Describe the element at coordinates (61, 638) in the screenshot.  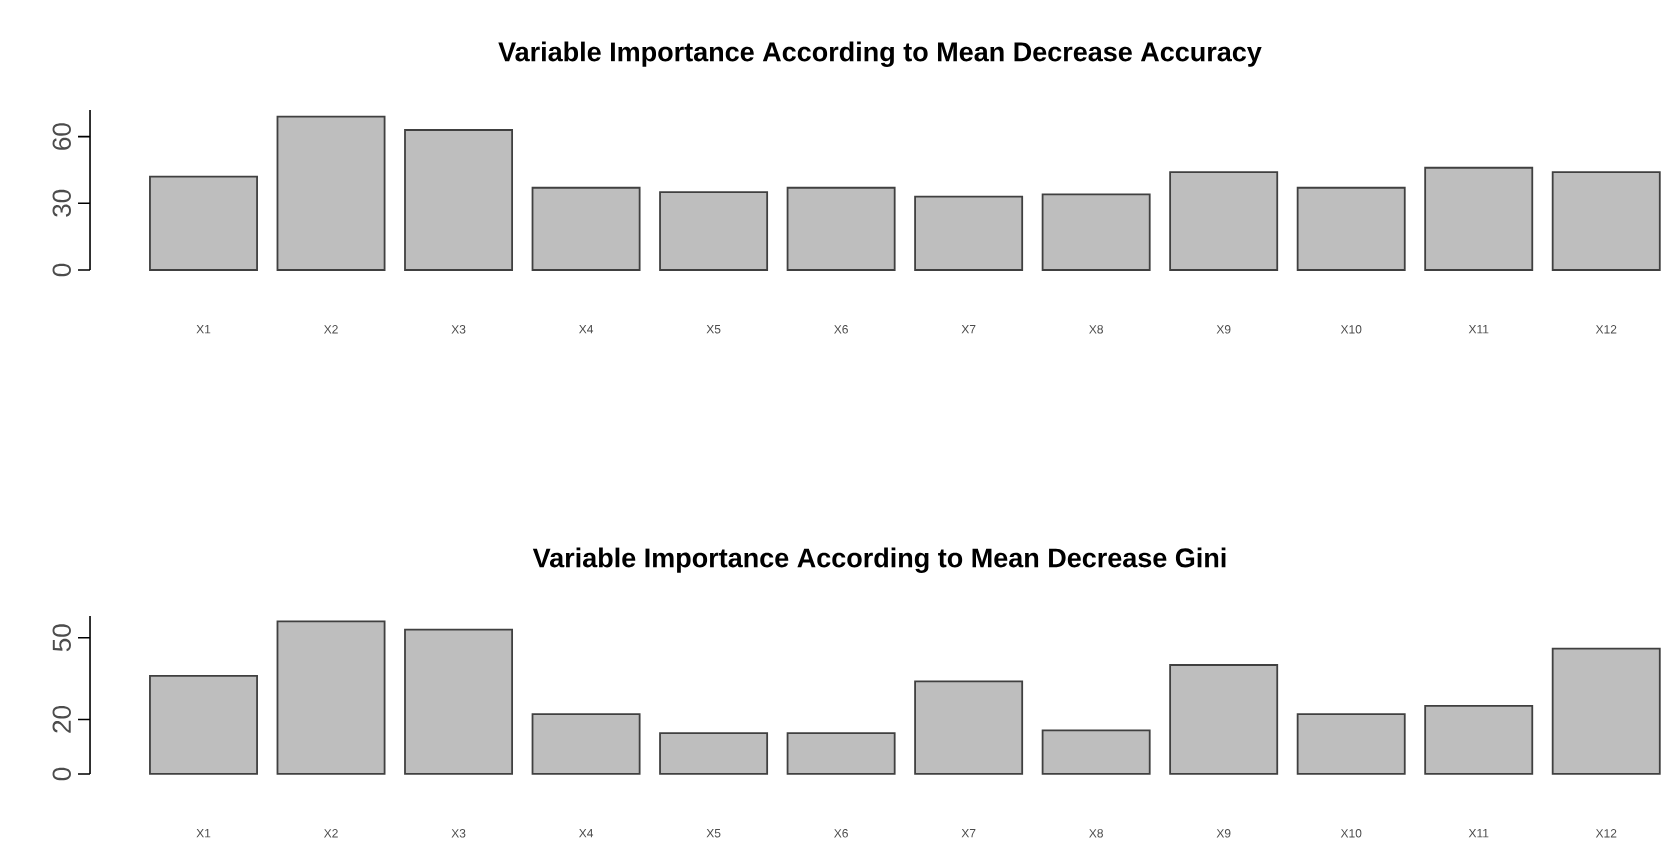
I see `y-tick-label: 50` at that location.